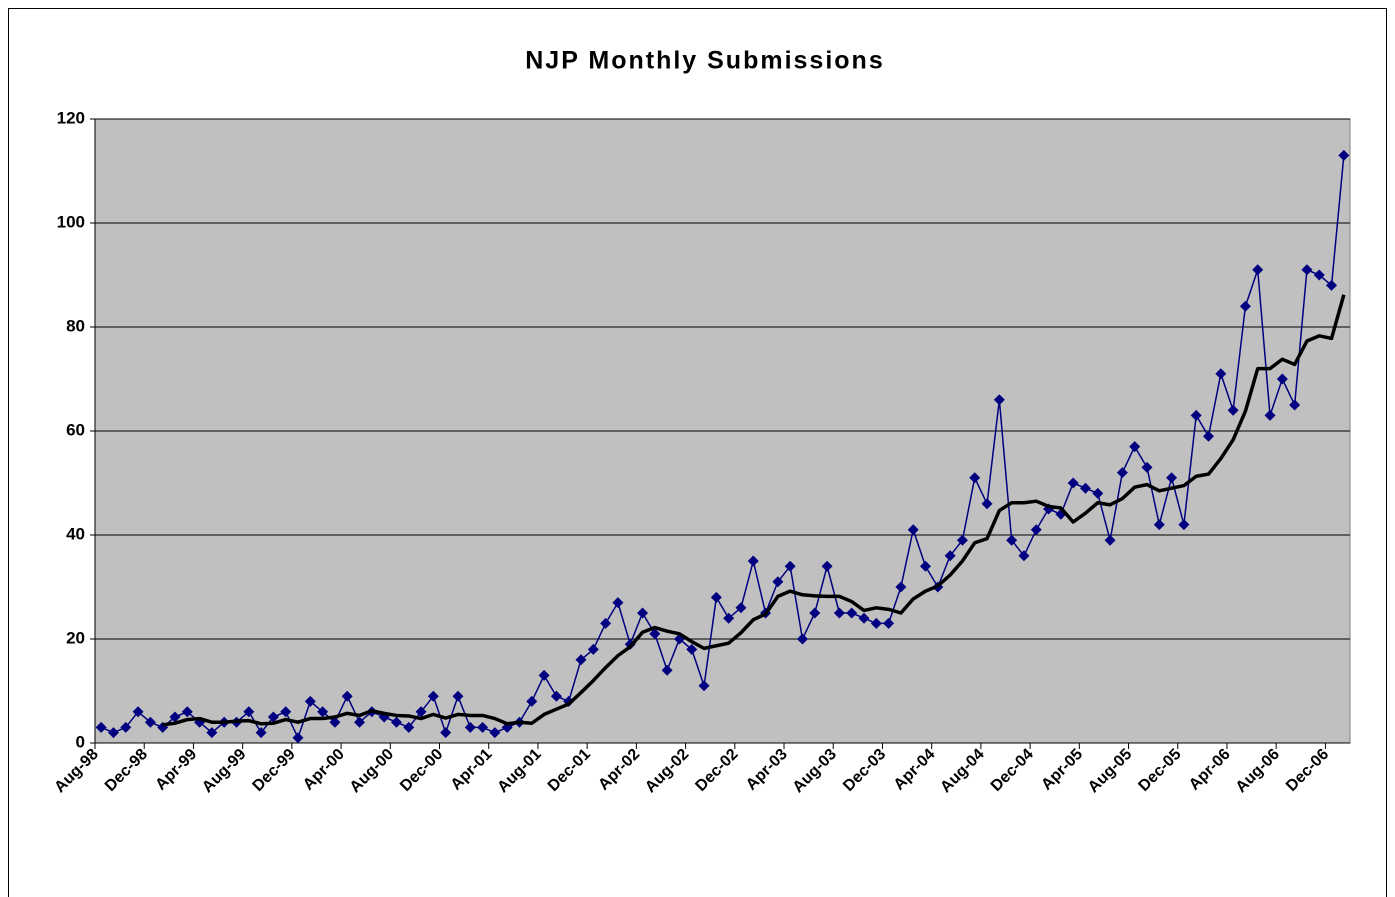 The height and width of the screenshot is (897, 1395). I want to click on y-tick-label: 60, so click(75, 429).